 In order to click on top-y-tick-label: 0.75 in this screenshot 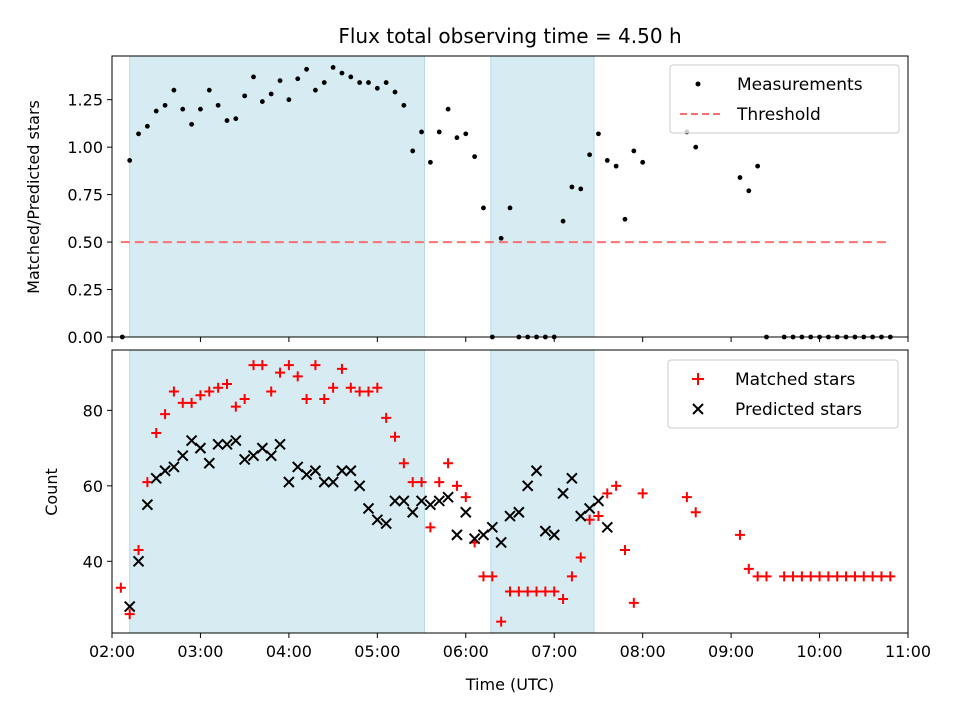, I will do `click(85, 195)`.